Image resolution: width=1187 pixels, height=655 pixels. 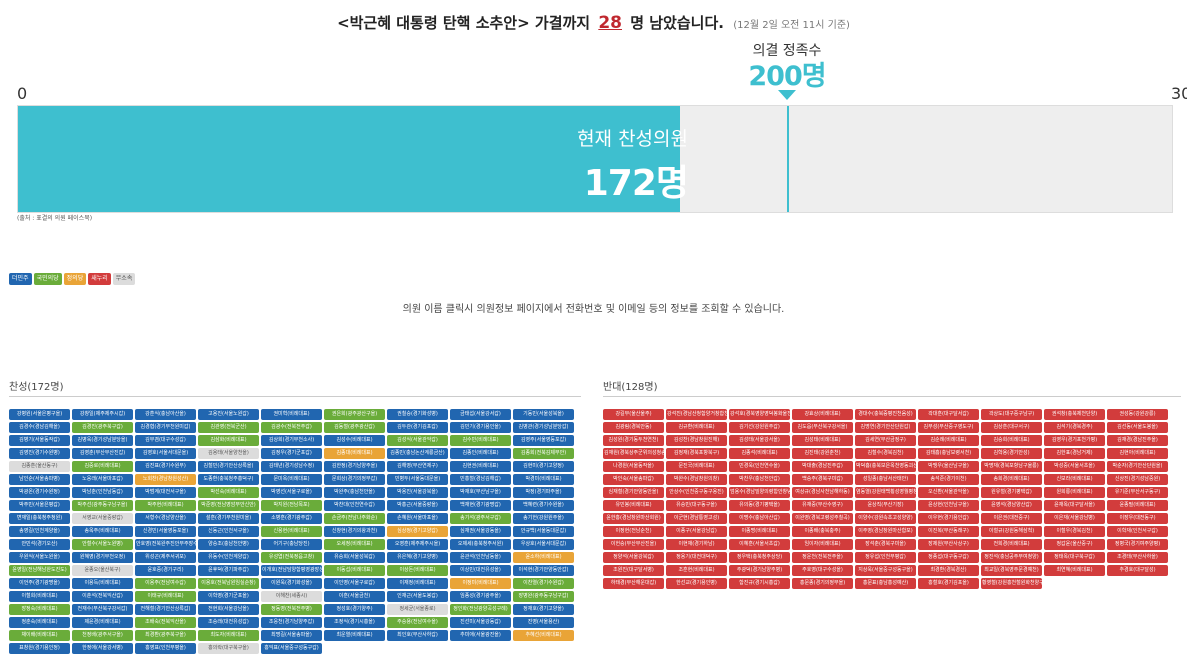 What do you see at coordinates (354, 622) in the screenshot?
I see `member-chip: 조정식(경기시흥을)` at bounding box center [354, 622].